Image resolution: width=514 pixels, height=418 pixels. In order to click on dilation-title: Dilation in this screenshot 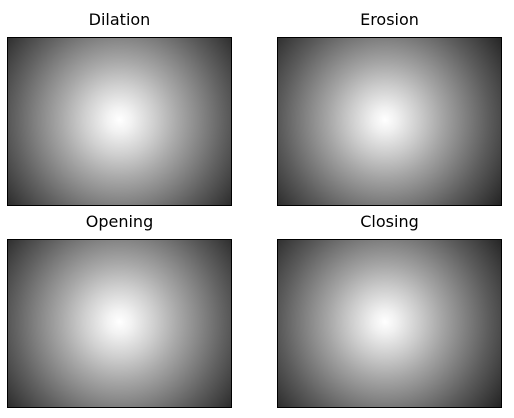, I will do `click(119, 19)`.